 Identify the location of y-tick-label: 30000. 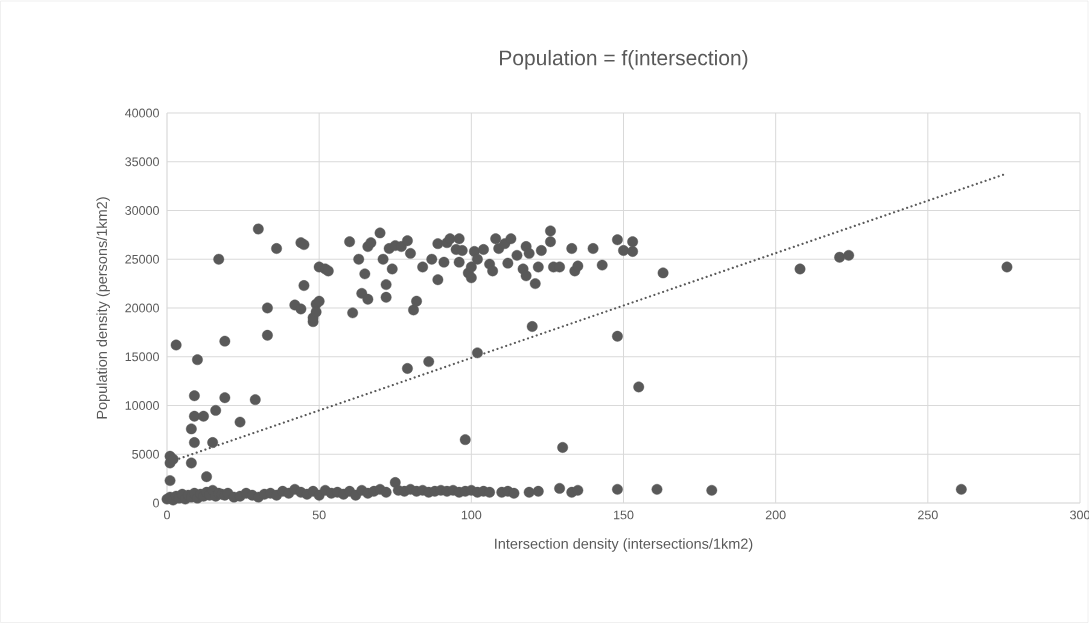
(142, 210).